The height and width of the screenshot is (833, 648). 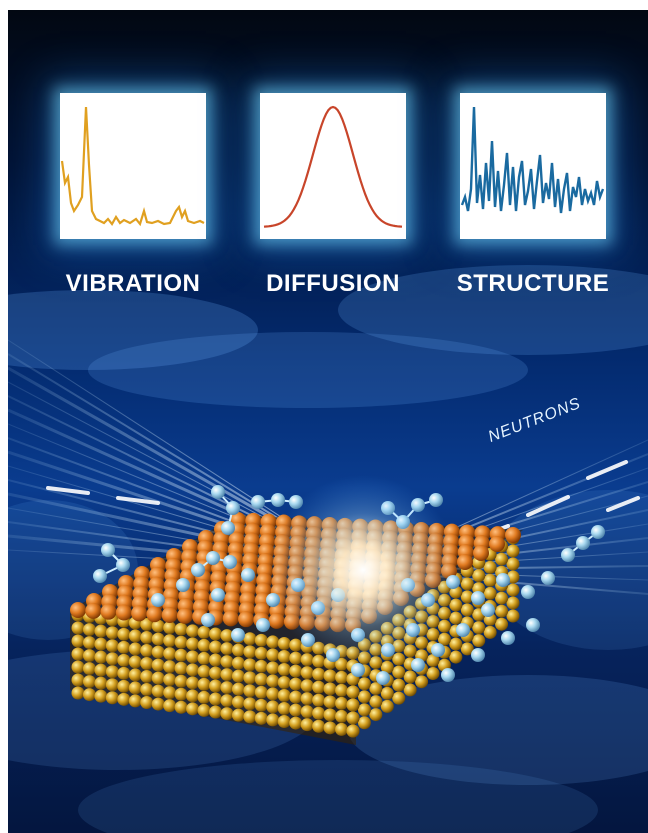 I want to click on beam-dash, so click(x=548, y=506).